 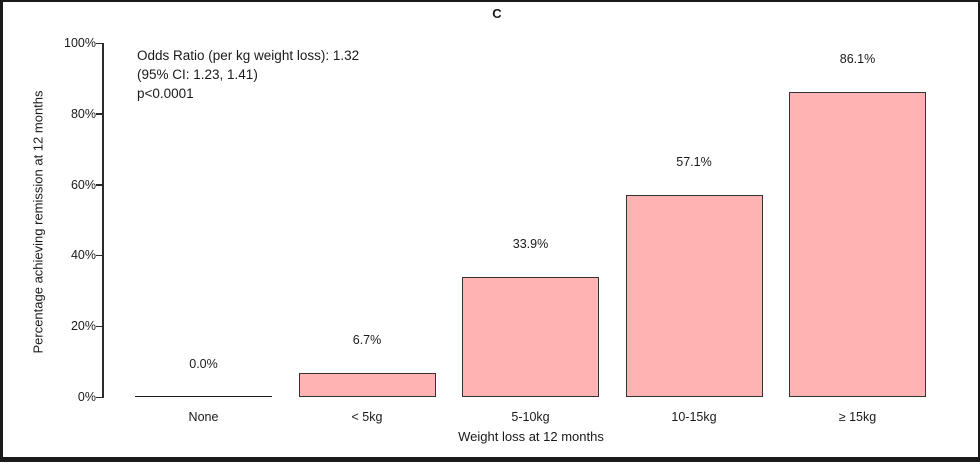 What do you see at coordinates (248, 55) in the screenshot?
I see `annotation-odds-ratio: Odds Ratio (per kg weight loss): 1.32` at bounding box center [248, 55].